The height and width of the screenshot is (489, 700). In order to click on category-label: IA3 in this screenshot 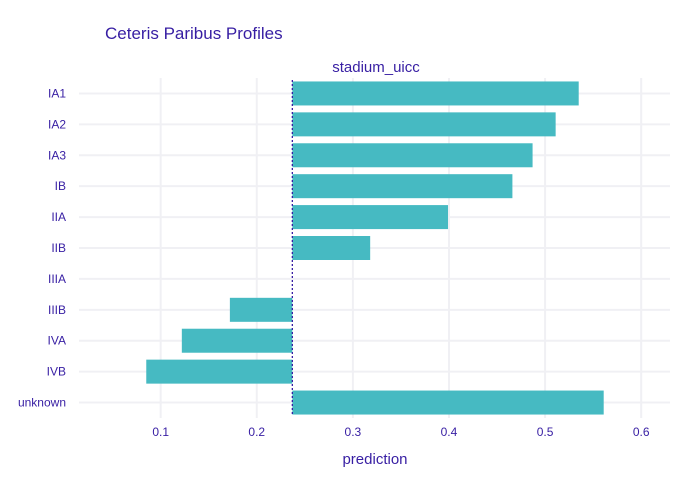, I will do `click(57, 155)`.